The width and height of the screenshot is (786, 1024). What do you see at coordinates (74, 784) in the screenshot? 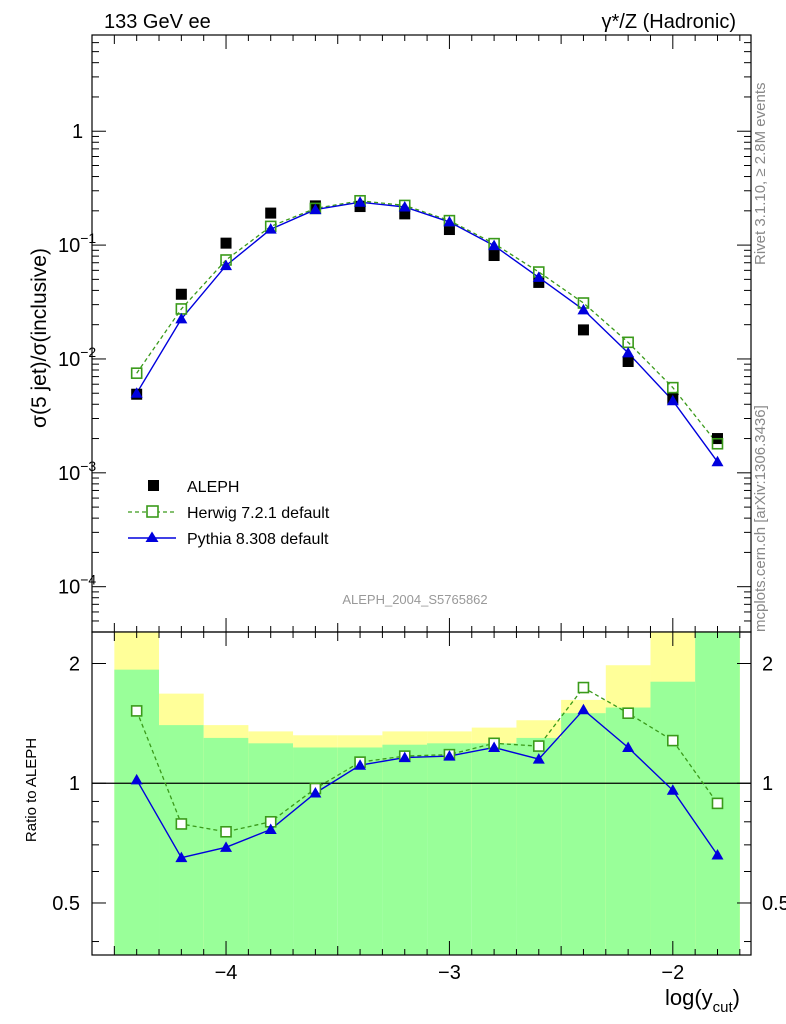
I see `ratio-ytick-label-left: 1` at bounding box center [74, 784].